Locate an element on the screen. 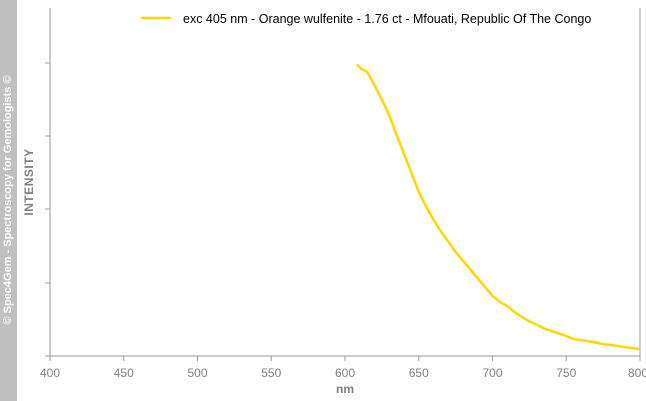  x-tick-label: 650 is located at coordinates (419, 373).